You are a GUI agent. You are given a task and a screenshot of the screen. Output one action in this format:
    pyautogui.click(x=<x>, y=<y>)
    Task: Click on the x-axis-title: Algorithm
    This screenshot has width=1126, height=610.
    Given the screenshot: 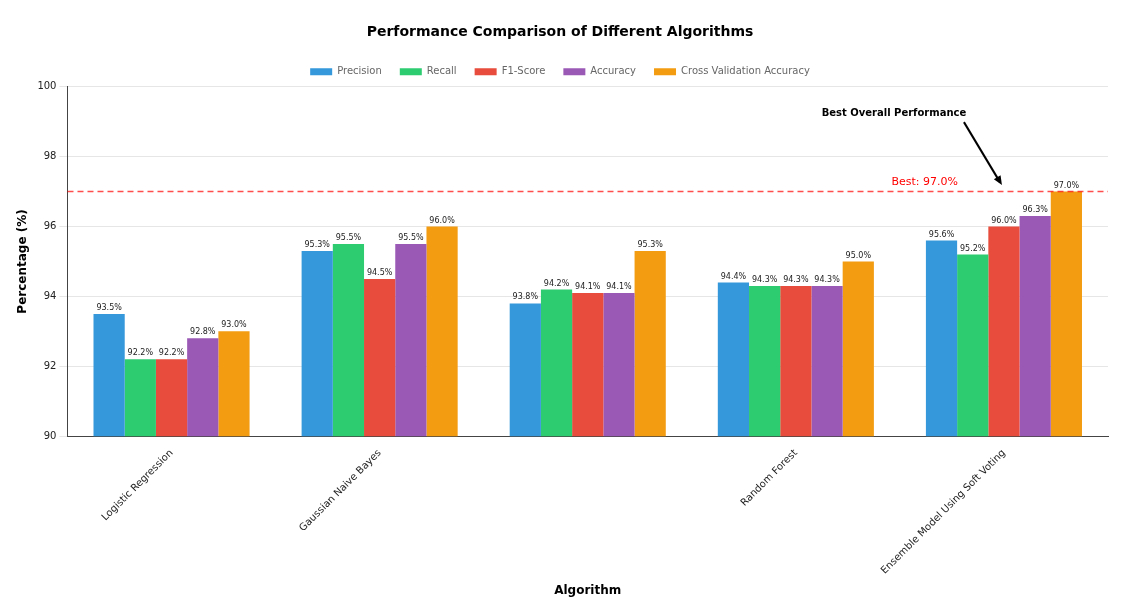 What is the action you would take?
    pyautogui.click(x=588, y=589)
    